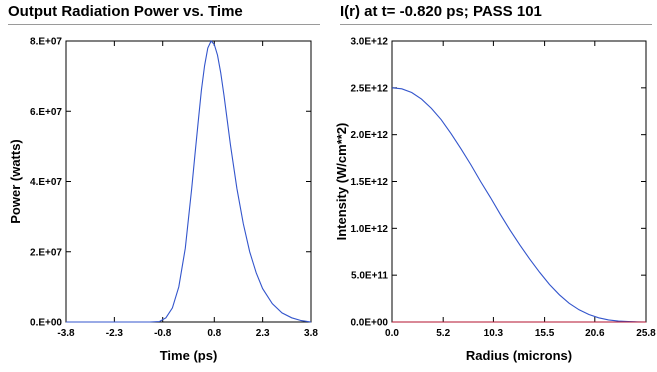 The height and width of the screenshot is (372, 657). Describe the element at coordinates (164, 24) in the screenshot. I see `chart1-title-rule` at that location.